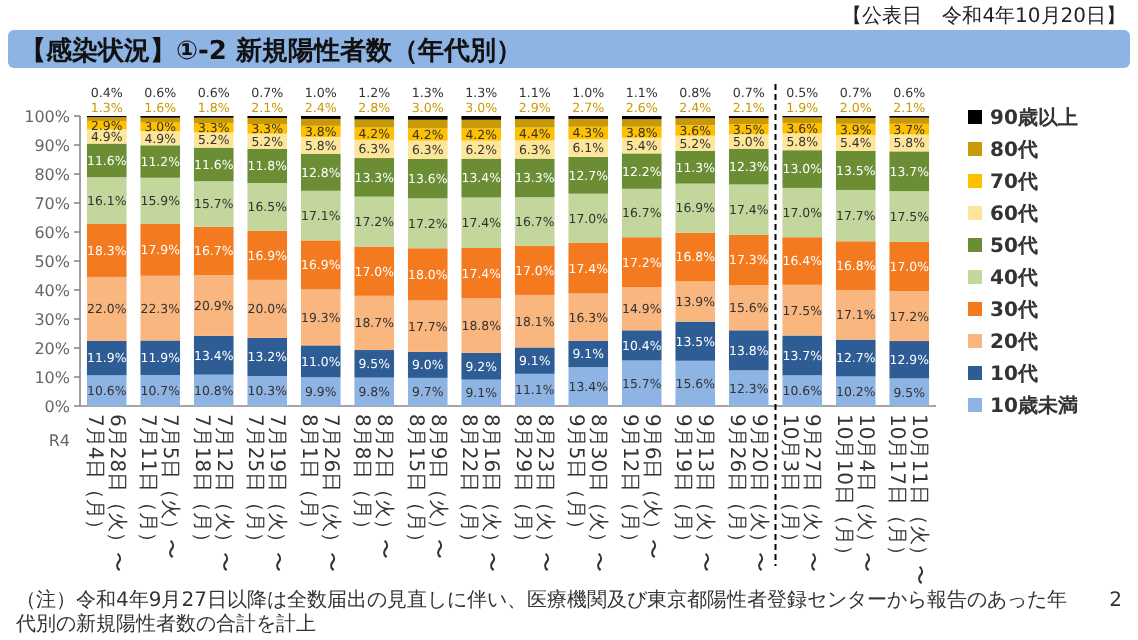  Describe the element at coordinates (426, 487) in the screenshot. I see `x-tick-label: 8月9日（火）〜 8月15日（月）` at that location.